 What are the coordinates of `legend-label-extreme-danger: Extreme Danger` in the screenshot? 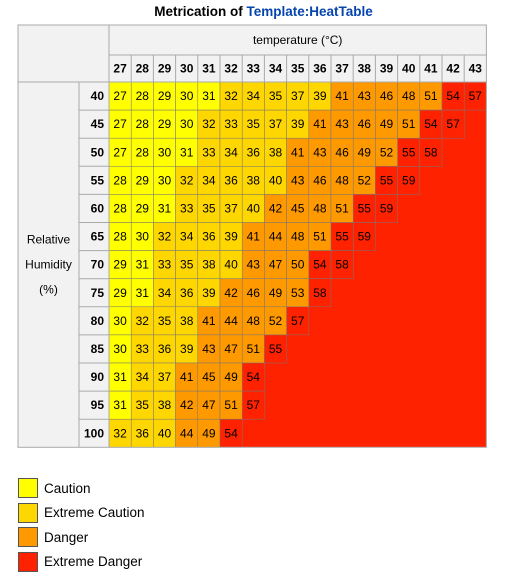 It's located at (93, 562).